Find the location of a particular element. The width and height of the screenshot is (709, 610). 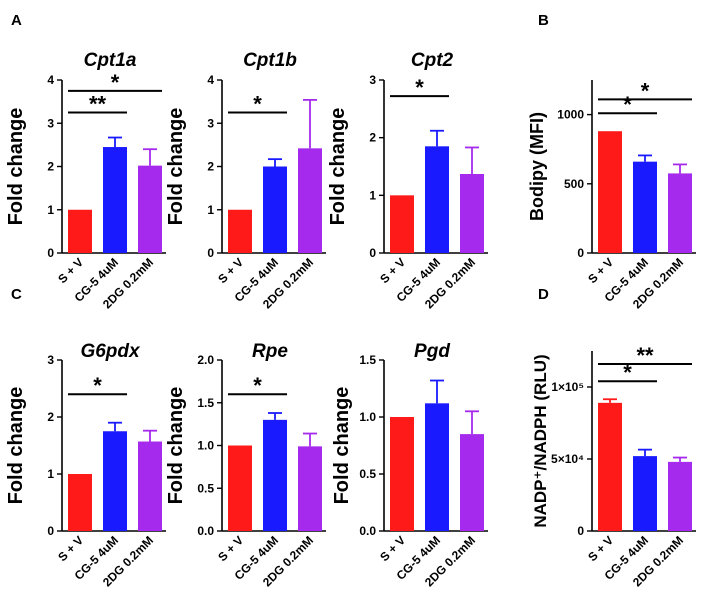

y-tick-label: 1000 is located at coordinates (570, 115).